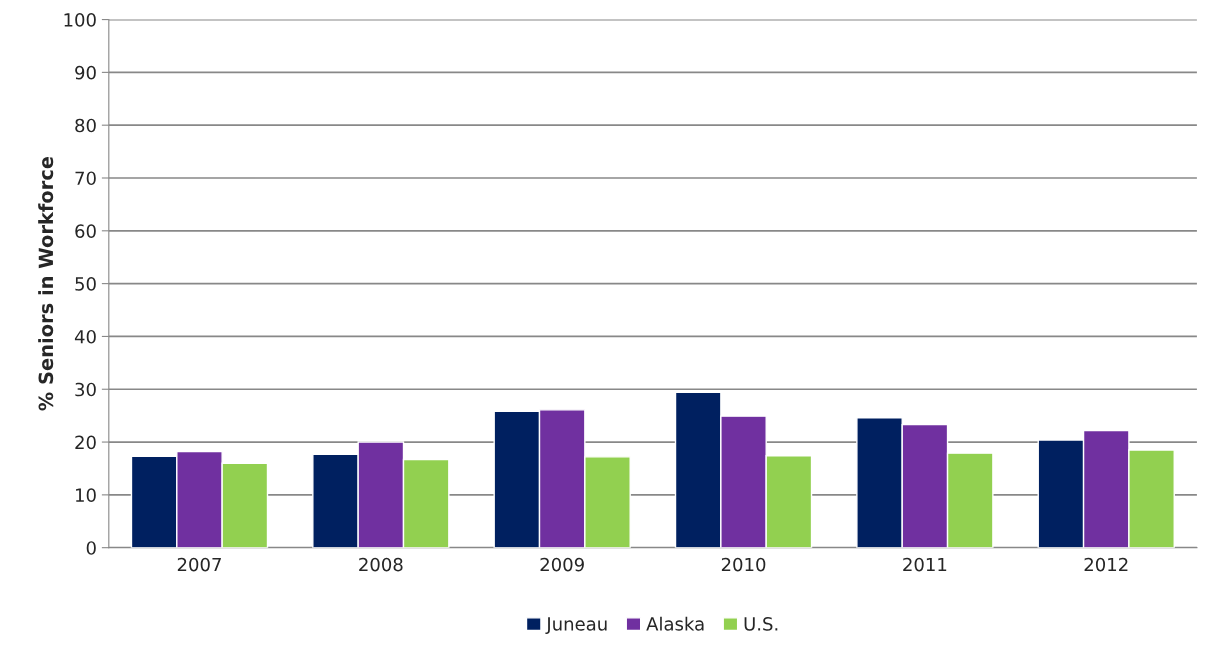  I want to click on y-tick-label: 10, so click(86, 495).